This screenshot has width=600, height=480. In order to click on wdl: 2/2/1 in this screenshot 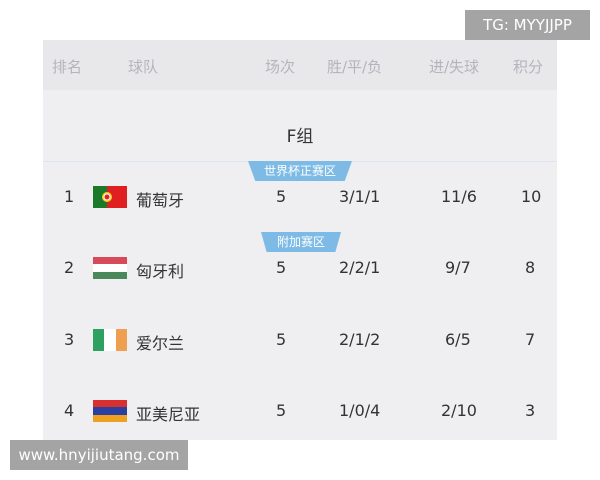, I will do `click(360, 267)`.